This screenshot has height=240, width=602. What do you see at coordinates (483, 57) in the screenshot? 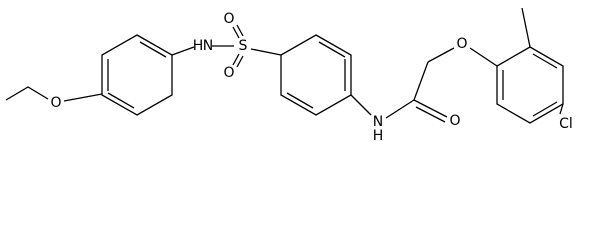
I see `oc-bond` at bounding box center [483, 57].